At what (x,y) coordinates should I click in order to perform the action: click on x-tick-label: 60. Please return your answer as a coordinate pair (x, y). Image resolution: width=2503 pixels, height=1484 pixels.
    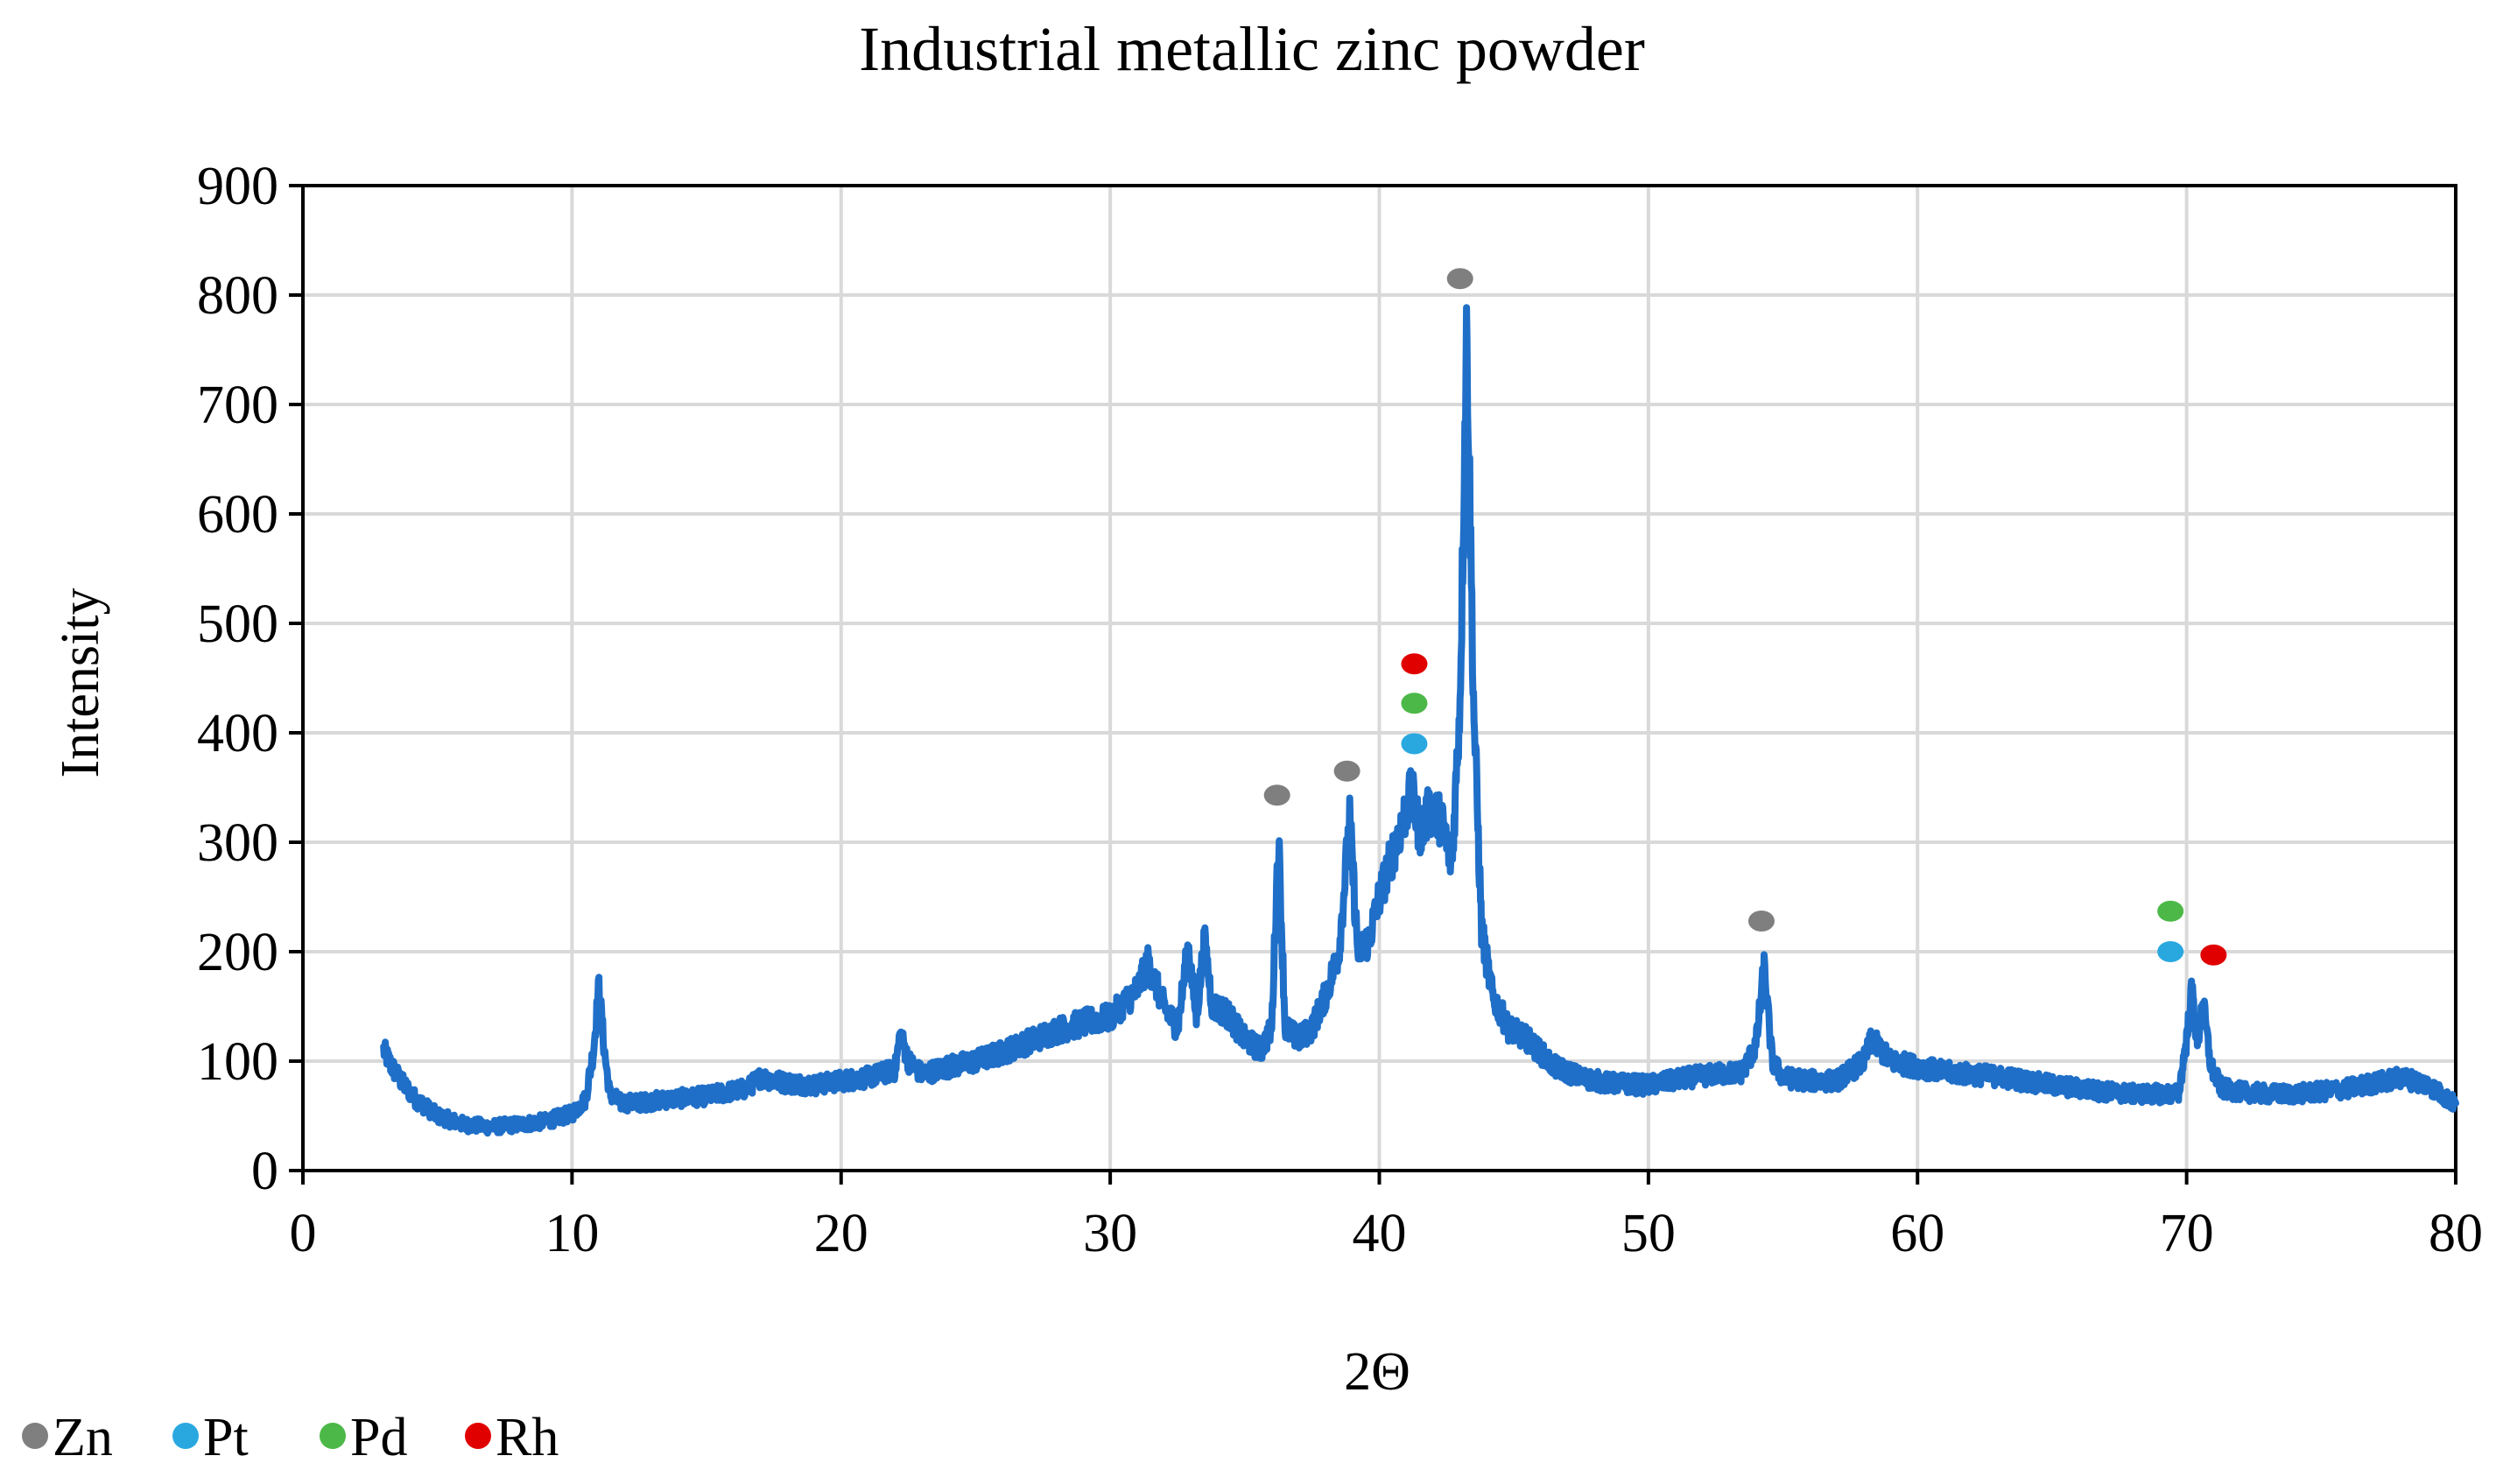
    Looking at the image, I should click on (1917, 1233).